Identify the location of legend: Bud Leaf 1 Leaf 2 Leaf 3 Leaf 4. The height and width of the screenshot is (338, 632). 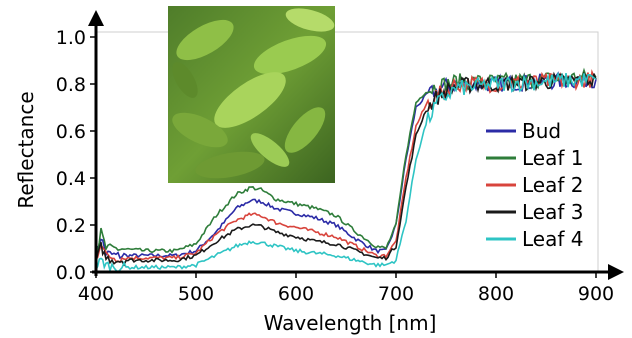
(534, 185).